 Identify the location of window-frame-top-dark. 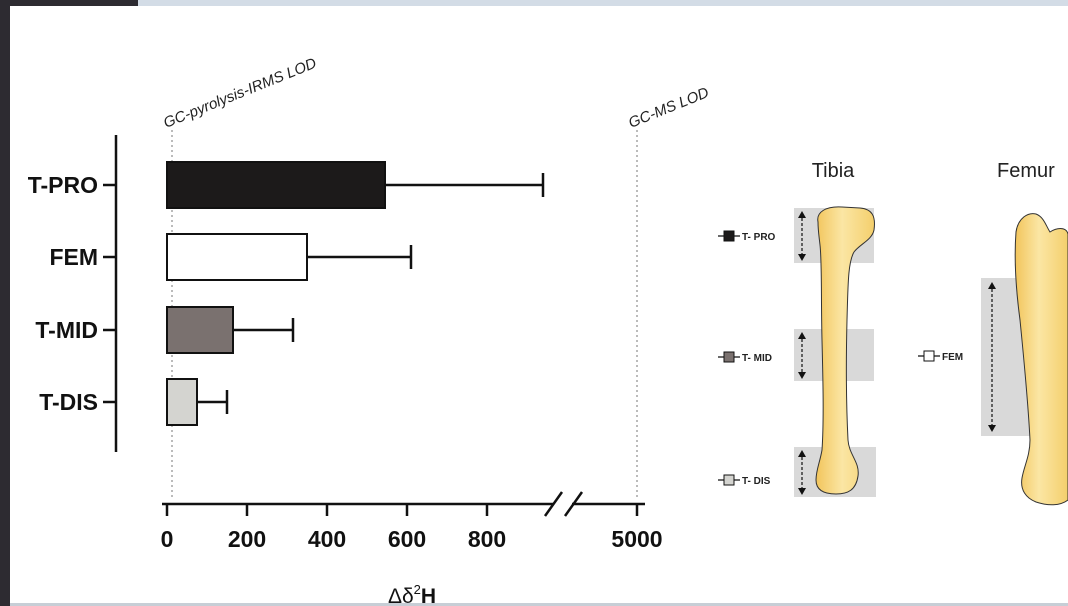
(74, 3).